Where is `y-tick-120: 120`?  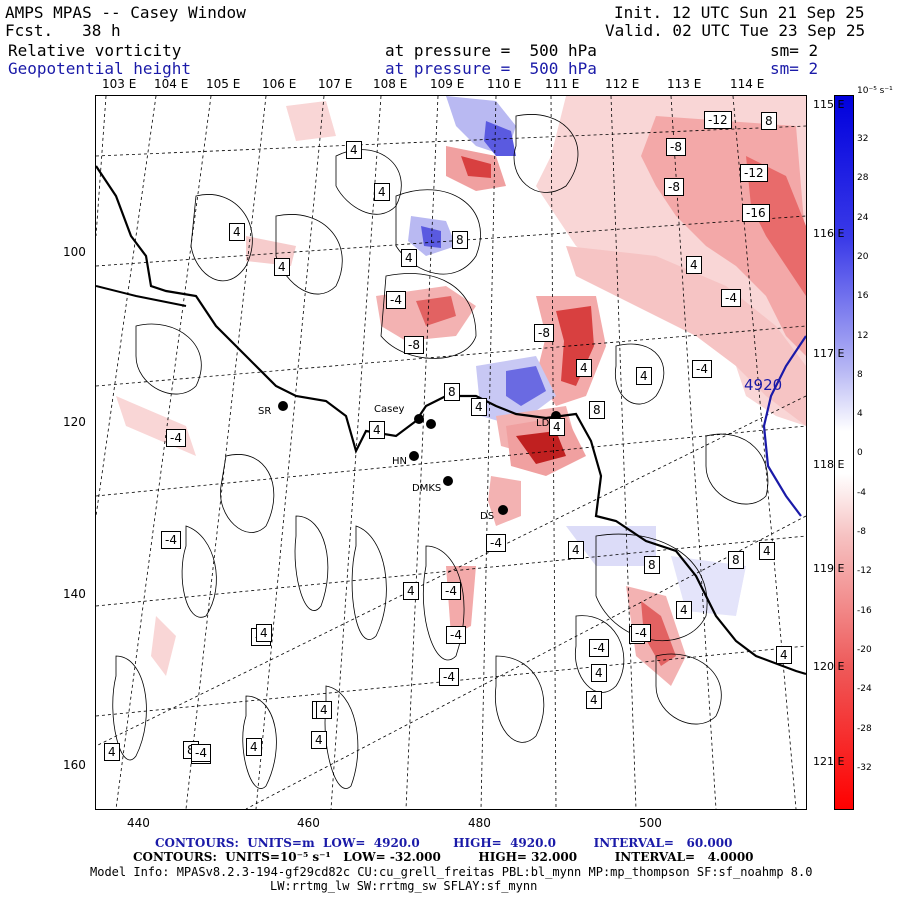
y-tick-120: 120 is located at coordinates (74, 422).